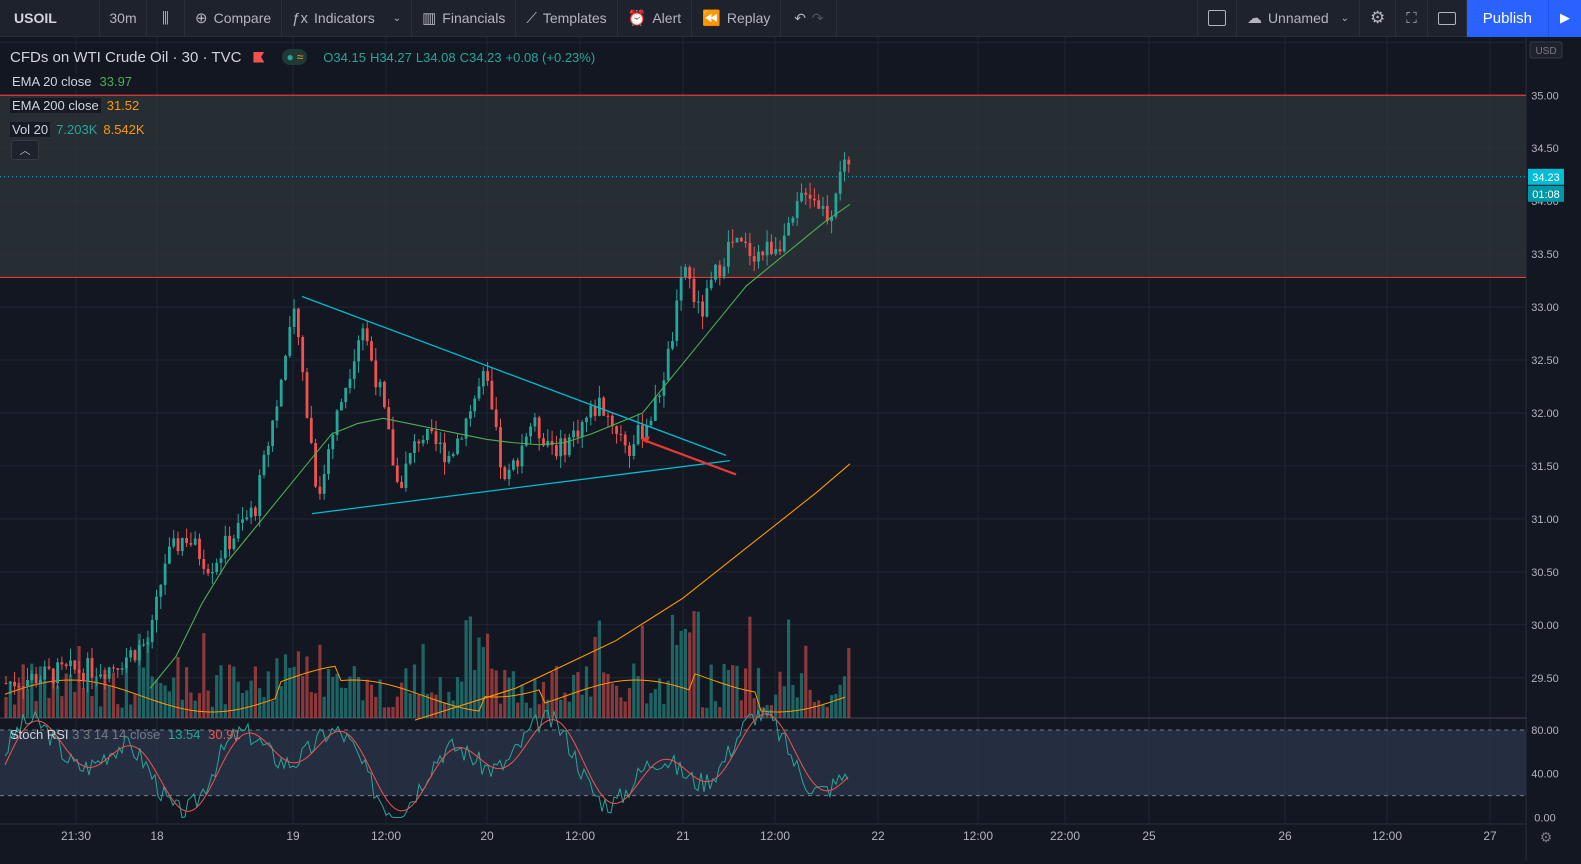 The width and height of the screenshot is (1581, 864). Describe the element at coordinates (519, 405) in the screenshot. I see `drawings` at that location.